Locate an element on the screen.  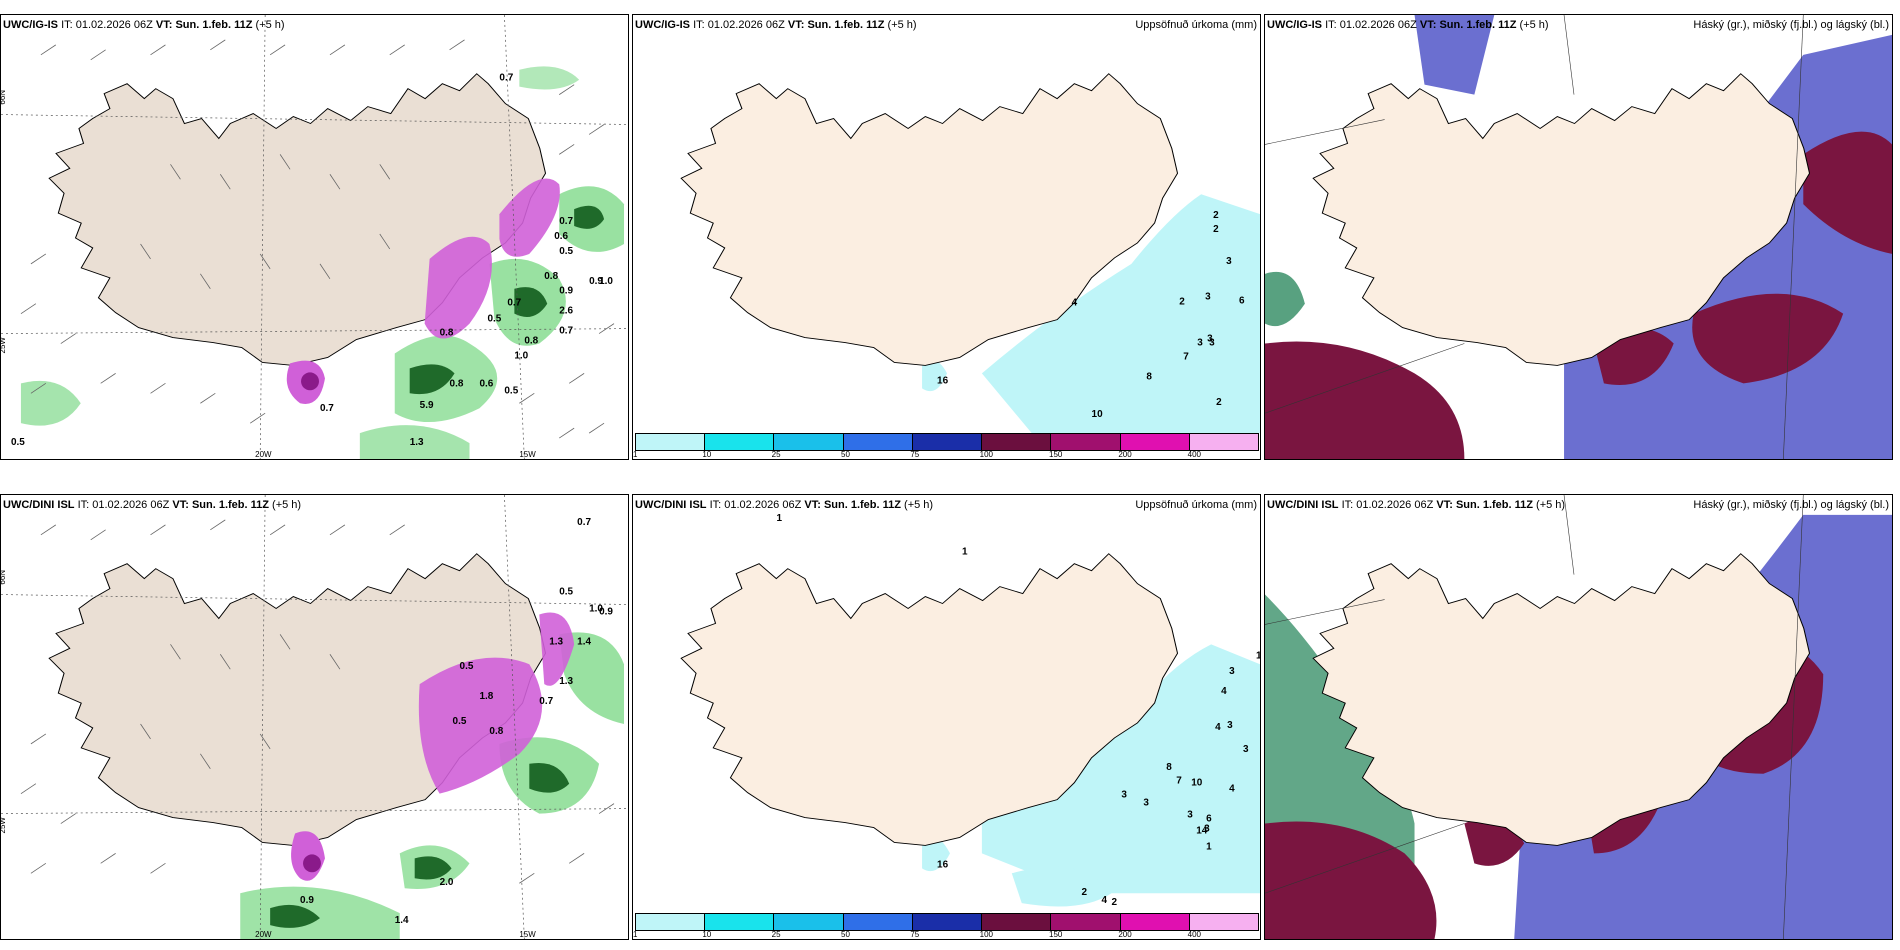
svg-text: 25W is located at coordinates (4, 345).